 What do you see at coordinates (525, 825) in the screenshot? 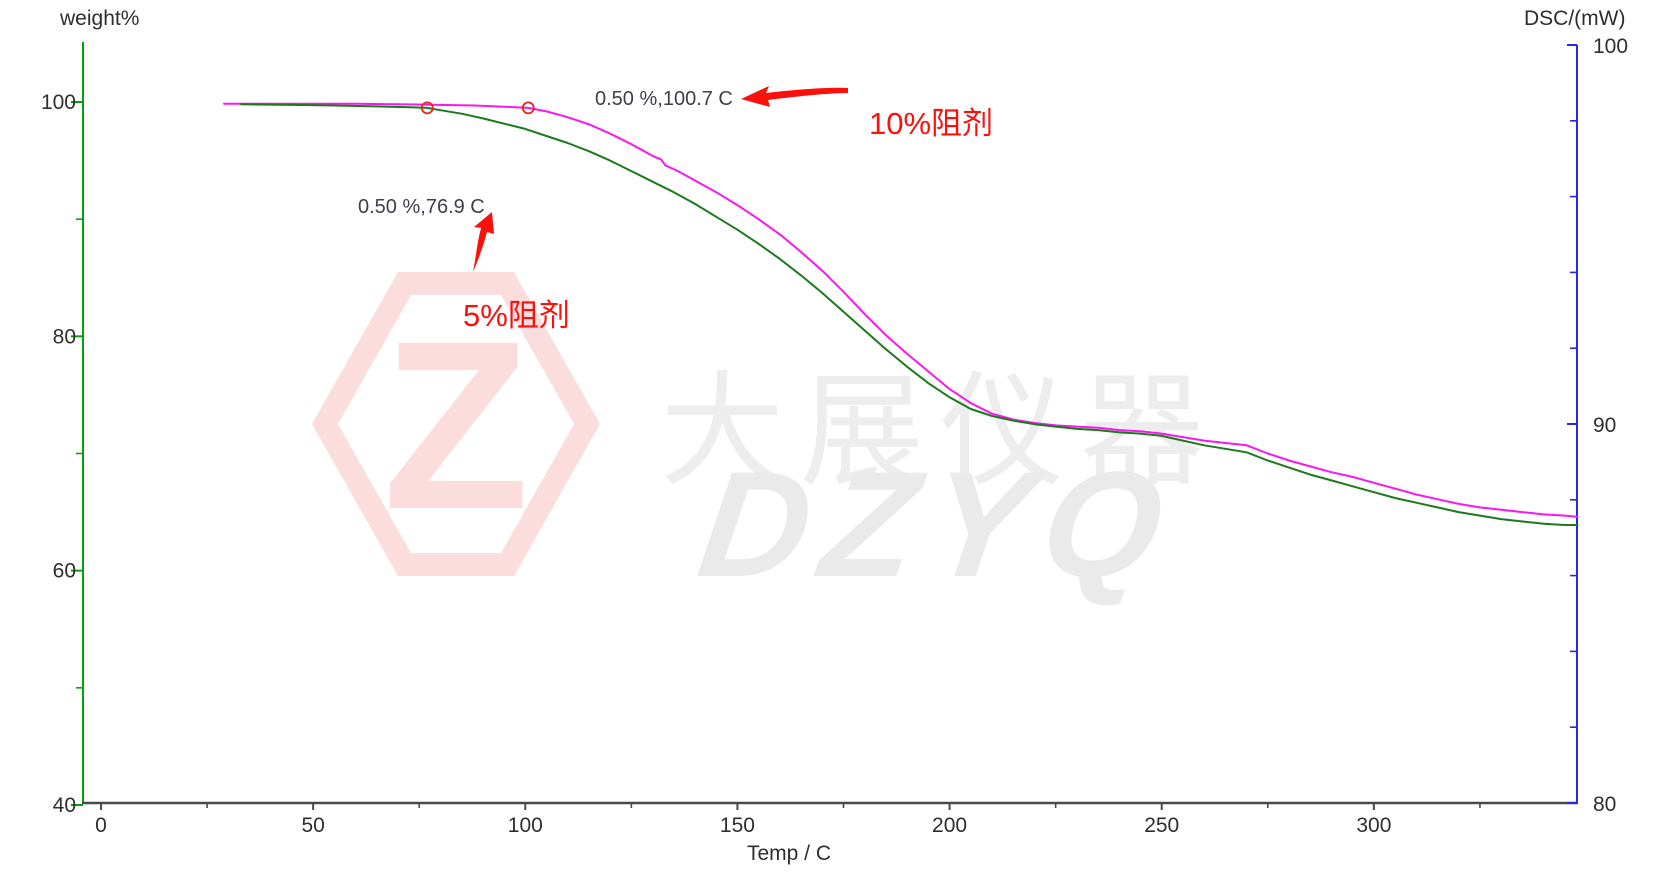
I see `x-tick-label: 100` at bounding box center [525, 825].